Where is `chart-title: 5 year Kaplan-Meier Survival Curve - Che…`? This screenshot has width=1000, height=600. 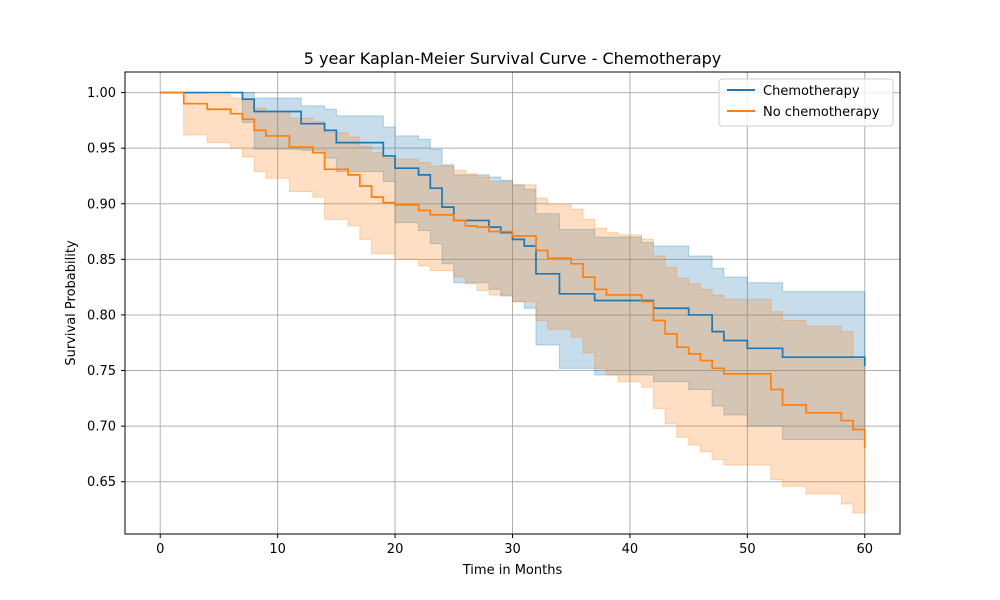 chart-title: 5 year Kaplan-Meier Survival Curve - Che… is located at coordinates (513, 58).